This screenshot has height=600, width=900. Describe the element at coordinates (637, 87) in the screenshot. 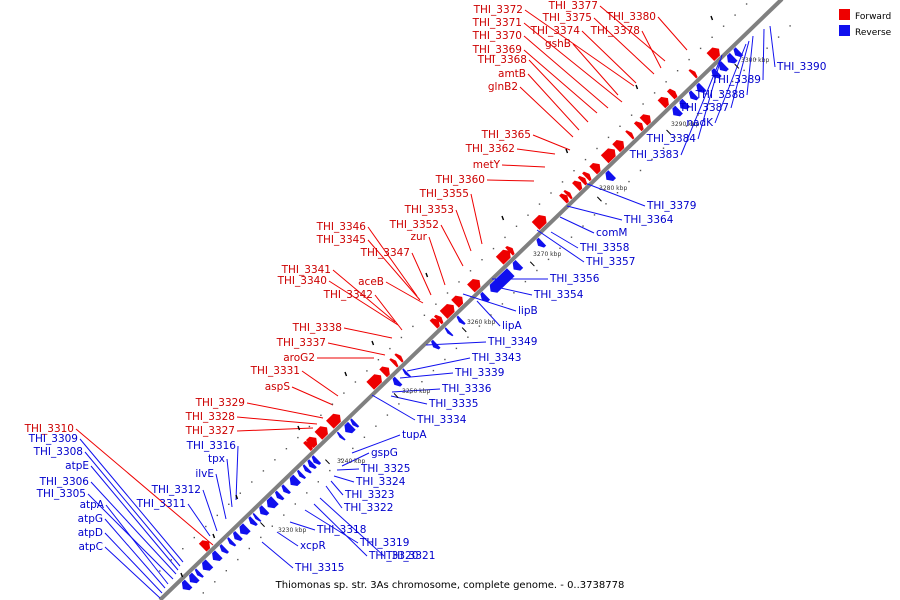

I see `marker-tick` at that location.